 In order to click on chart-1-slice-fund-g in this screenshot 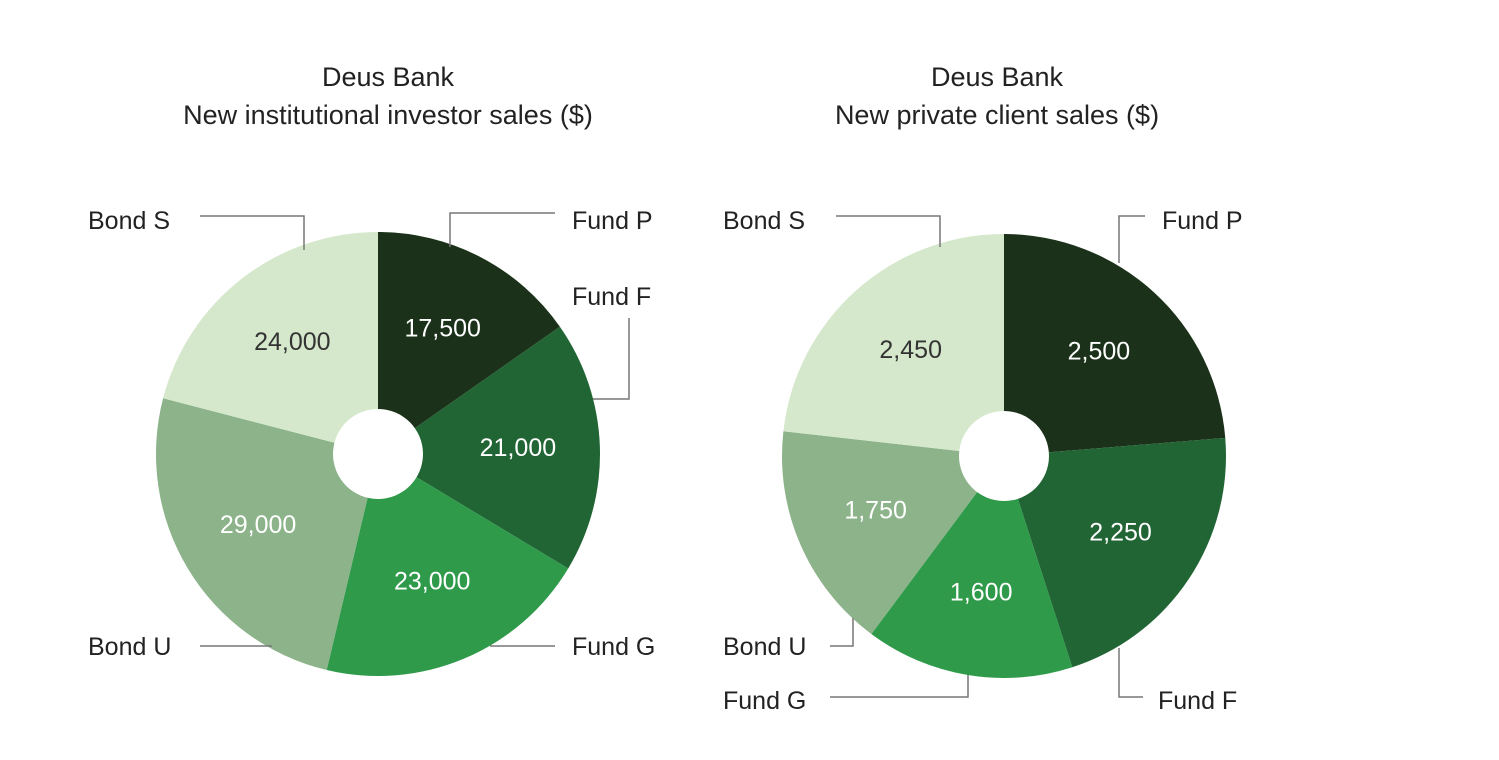, I will do `click(447, 565)`.